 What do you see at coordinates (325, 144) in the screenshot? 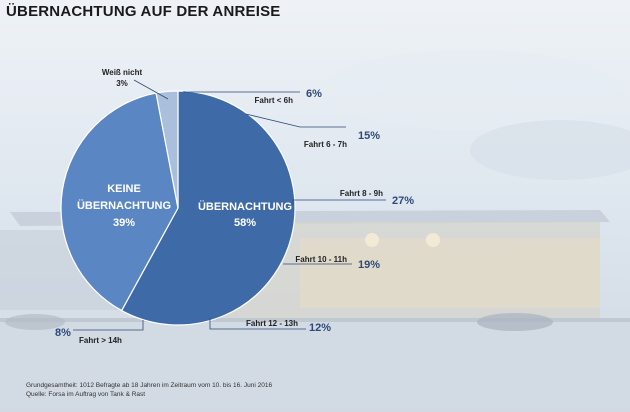
I see `label-drive-2: Fahrt 6 - 7h` at bounding box center [325, 144].